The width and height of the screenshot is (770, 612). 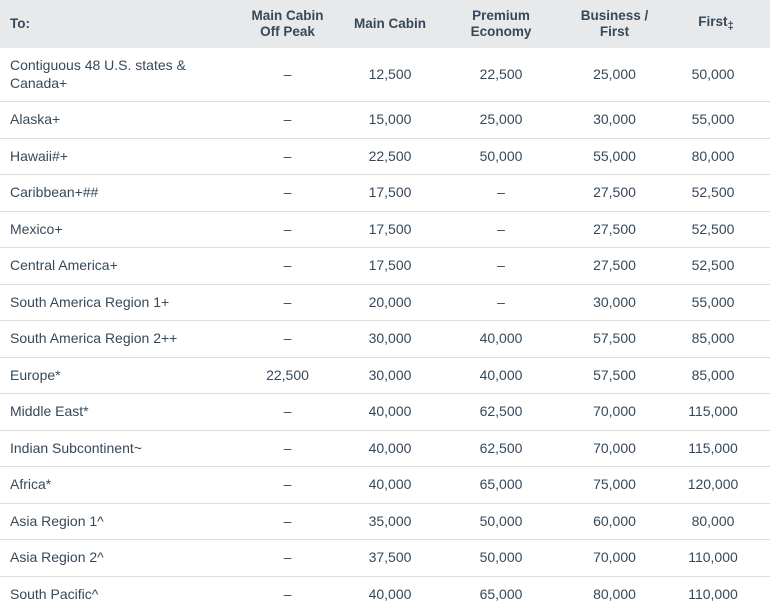 What do you see at coordinates (614, 521) in the screenshot?
I see `miles-cell: 60,000` at bounding box center [614, 521].